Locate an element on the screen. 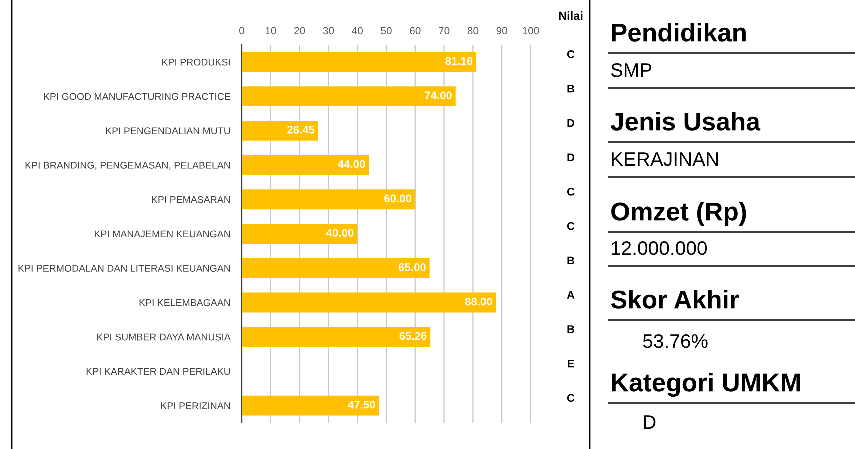 The image size is (855, 449). data-label: 26.45 is located at coordinates (301, 130).